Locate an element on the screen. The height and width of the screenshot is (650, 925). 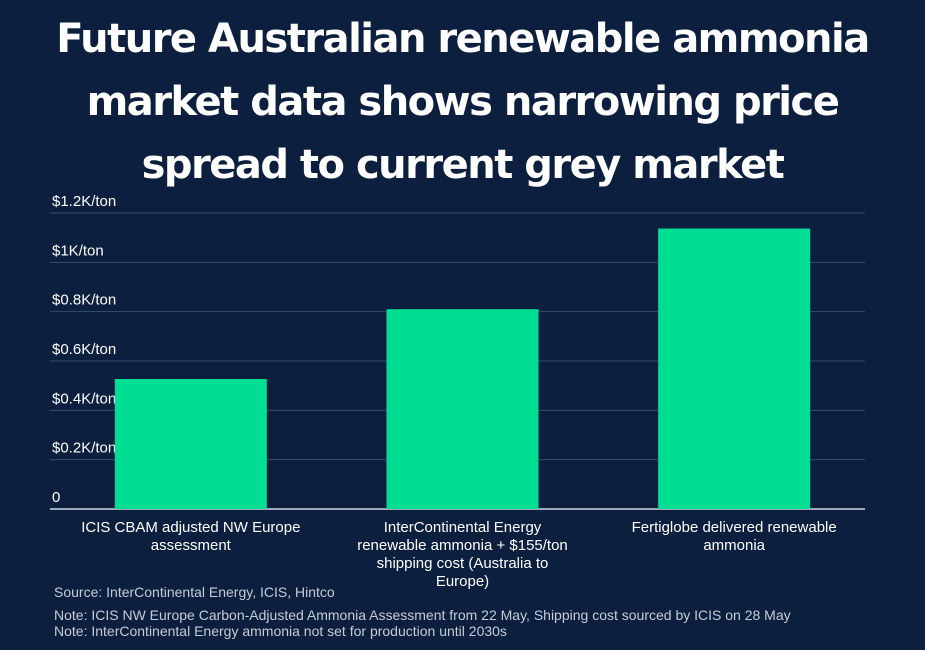
y-tick-label: $0.8K/ton is located at coordinates (84, 300).